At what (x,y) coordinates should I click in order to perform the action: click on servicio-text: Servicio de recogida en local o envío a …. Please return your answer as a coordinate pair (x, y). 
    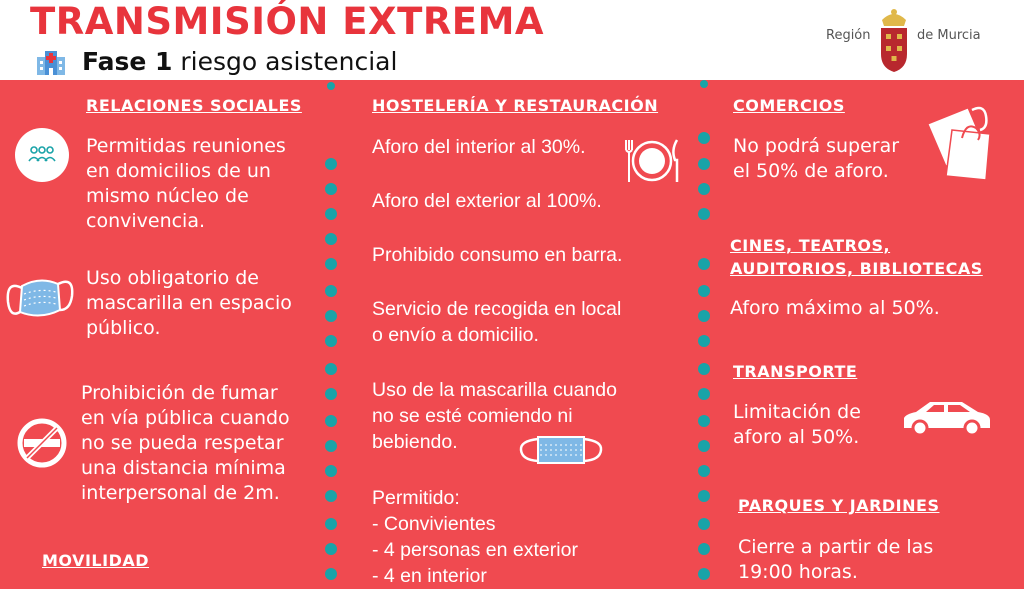
    Looking at the image, I should click on (497, 322).